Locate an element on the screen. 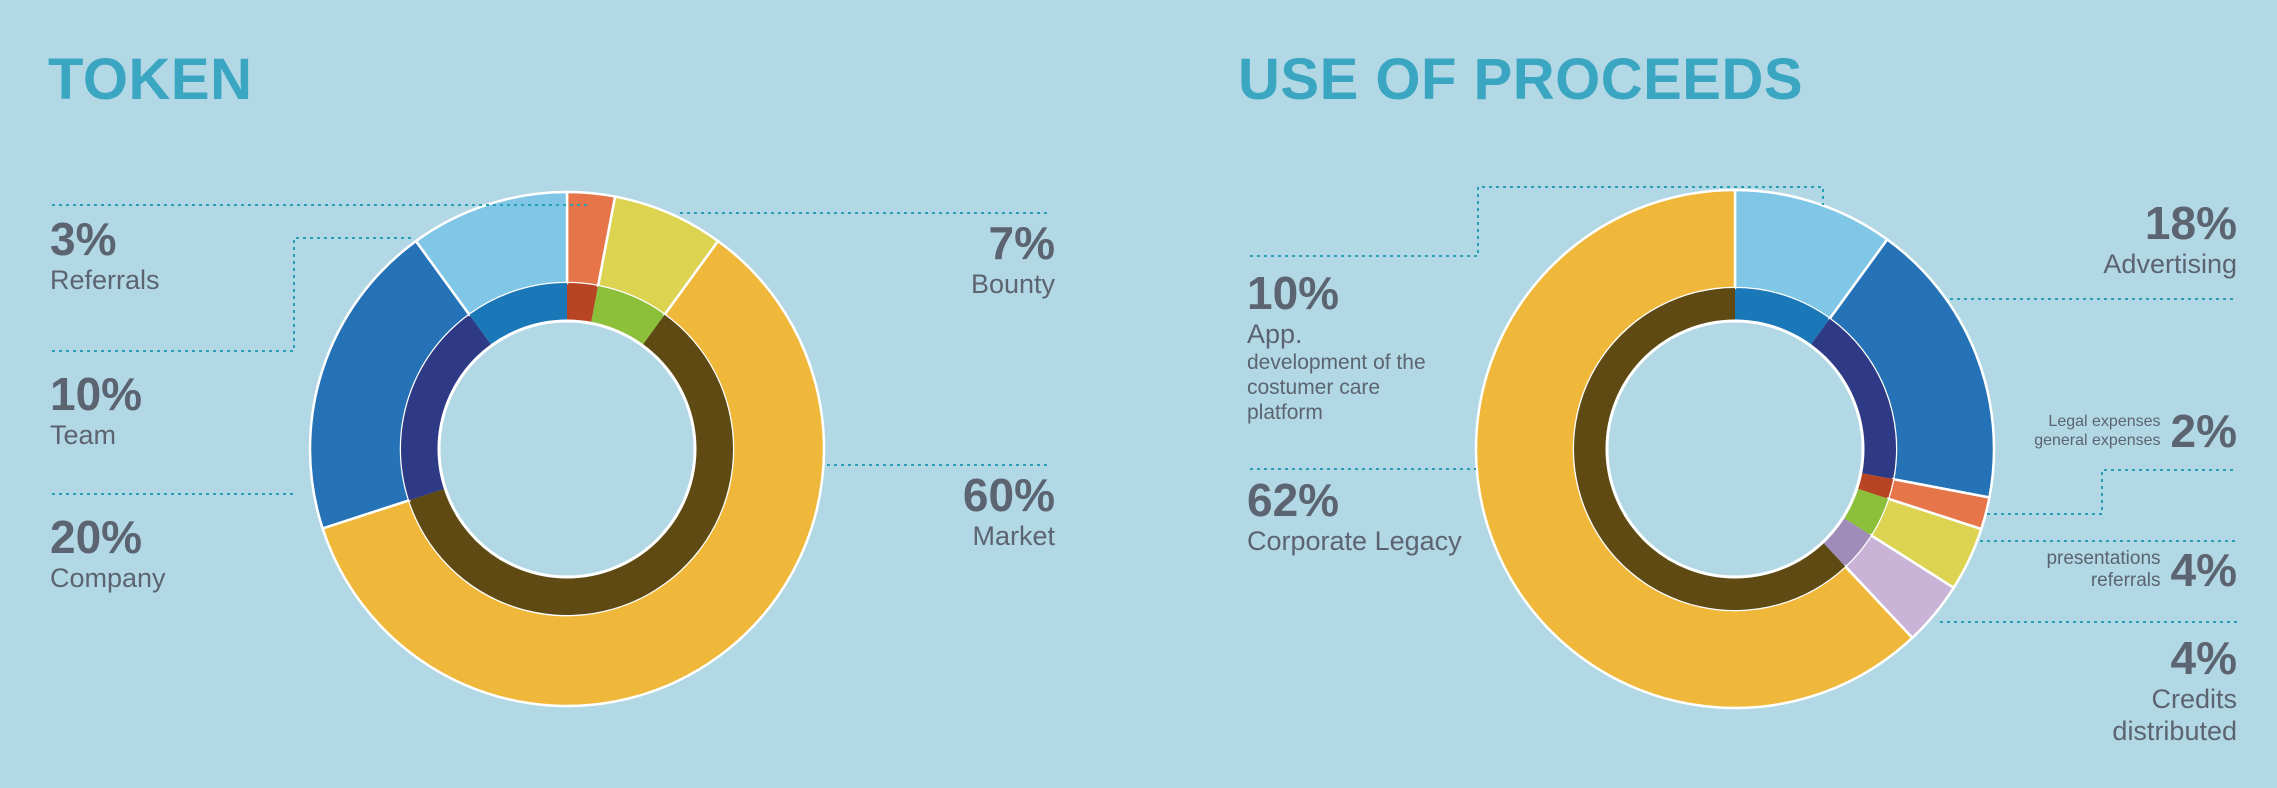 Image resolution: width=2277 pixels, height=788 pixels. label-team: 10% Team is located at coordinates (96, 410).